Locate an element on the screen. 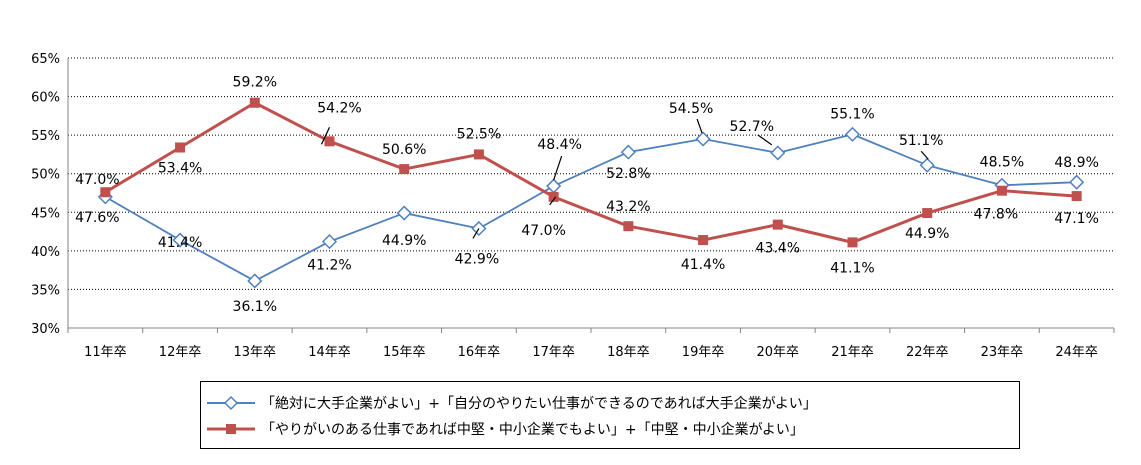 Image resolution: width=1141 pixels, height=465 pixels. data-label: 48.5% is located at coordinates (1002, 162).